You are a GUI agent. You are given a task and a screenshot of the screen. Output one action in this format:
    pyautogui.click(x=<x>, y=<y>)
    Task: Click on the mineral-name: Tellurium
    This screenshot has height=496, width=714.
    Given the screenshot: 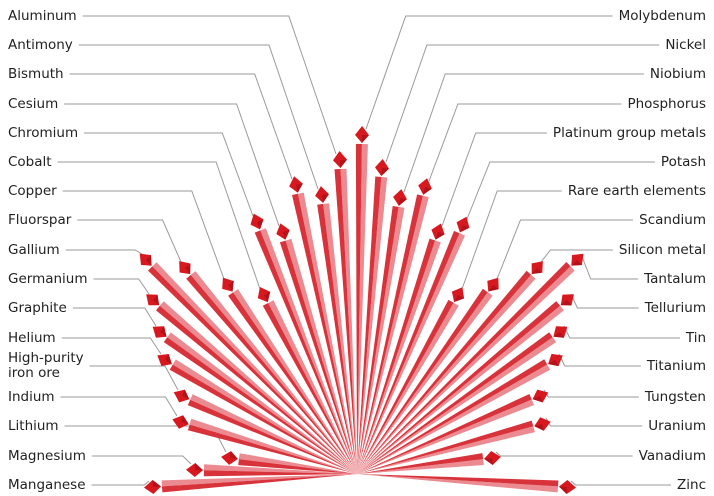 What is the action you would take?
    pyautogui.click(x=675, y=307)
    